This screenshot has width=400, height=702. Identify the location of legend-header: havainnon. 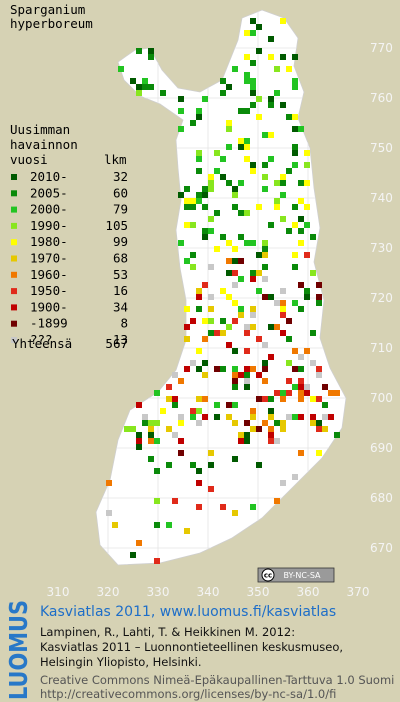
(44, 144).